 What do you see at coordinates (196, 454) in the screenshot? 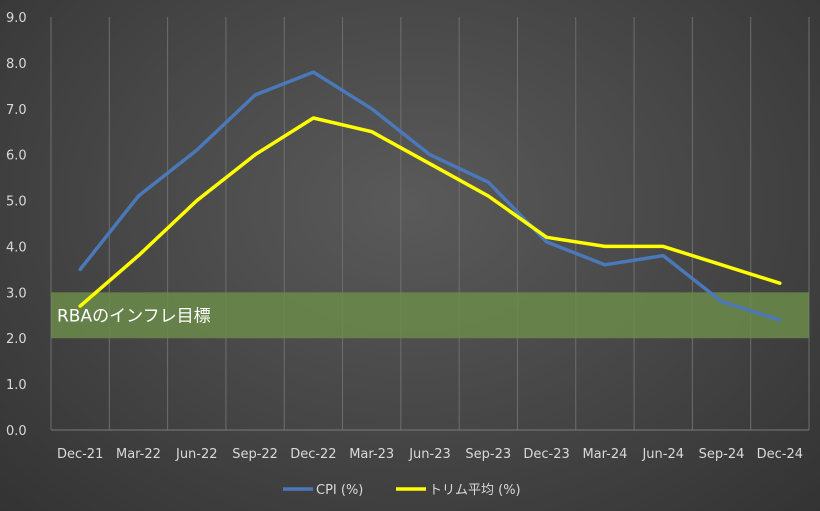
I see `x-tick-label: Jun-22` at bounding box center [196, 454].